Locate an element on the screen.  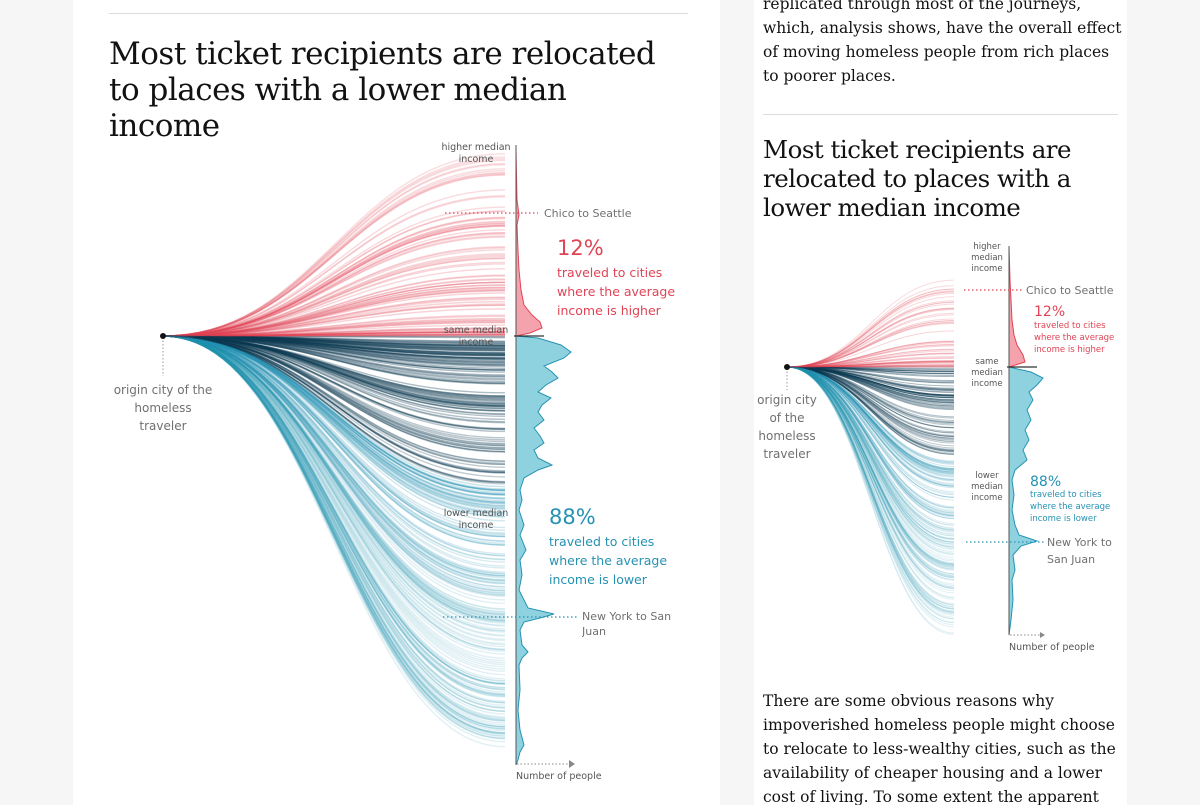
lower-income-label: lower median income is located at coordinates (476, 519).